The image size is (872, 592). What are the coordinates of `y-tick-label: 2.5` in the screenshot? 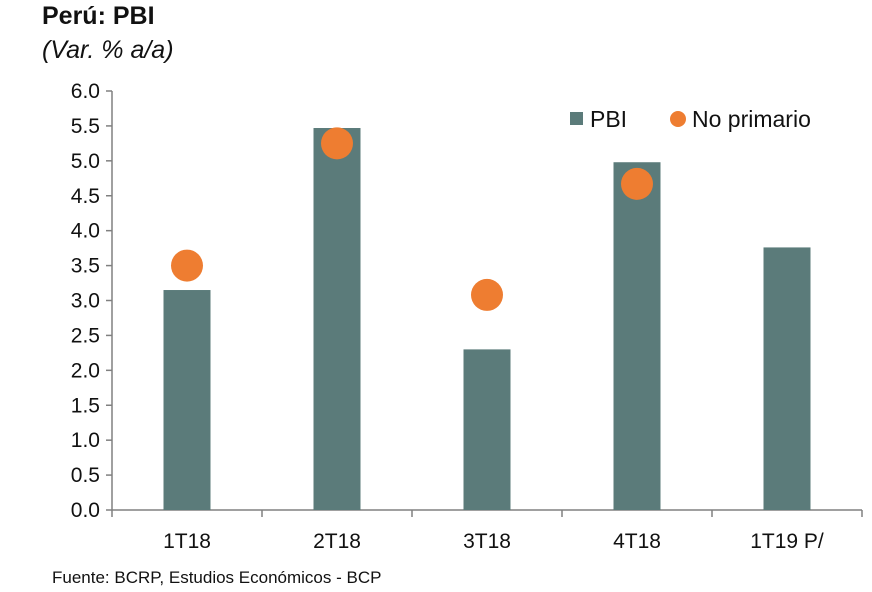 It's located at (85, 335).